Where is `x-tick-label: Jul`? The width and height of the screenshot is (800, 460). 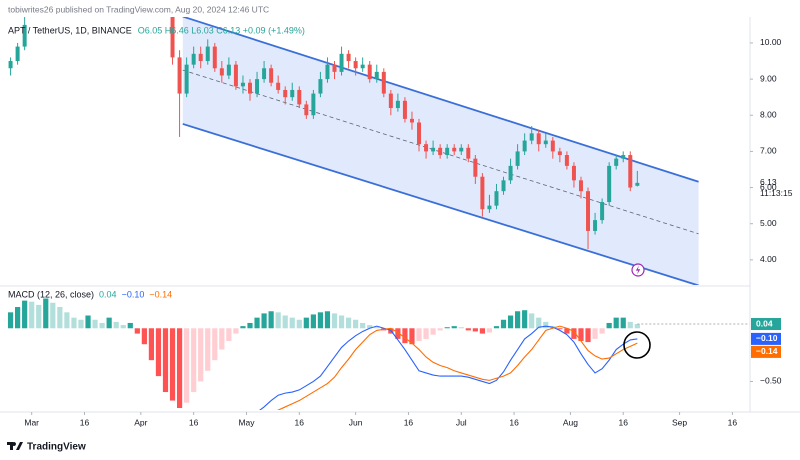 x-tick-label: Jul is located at coordinates (461, 422).